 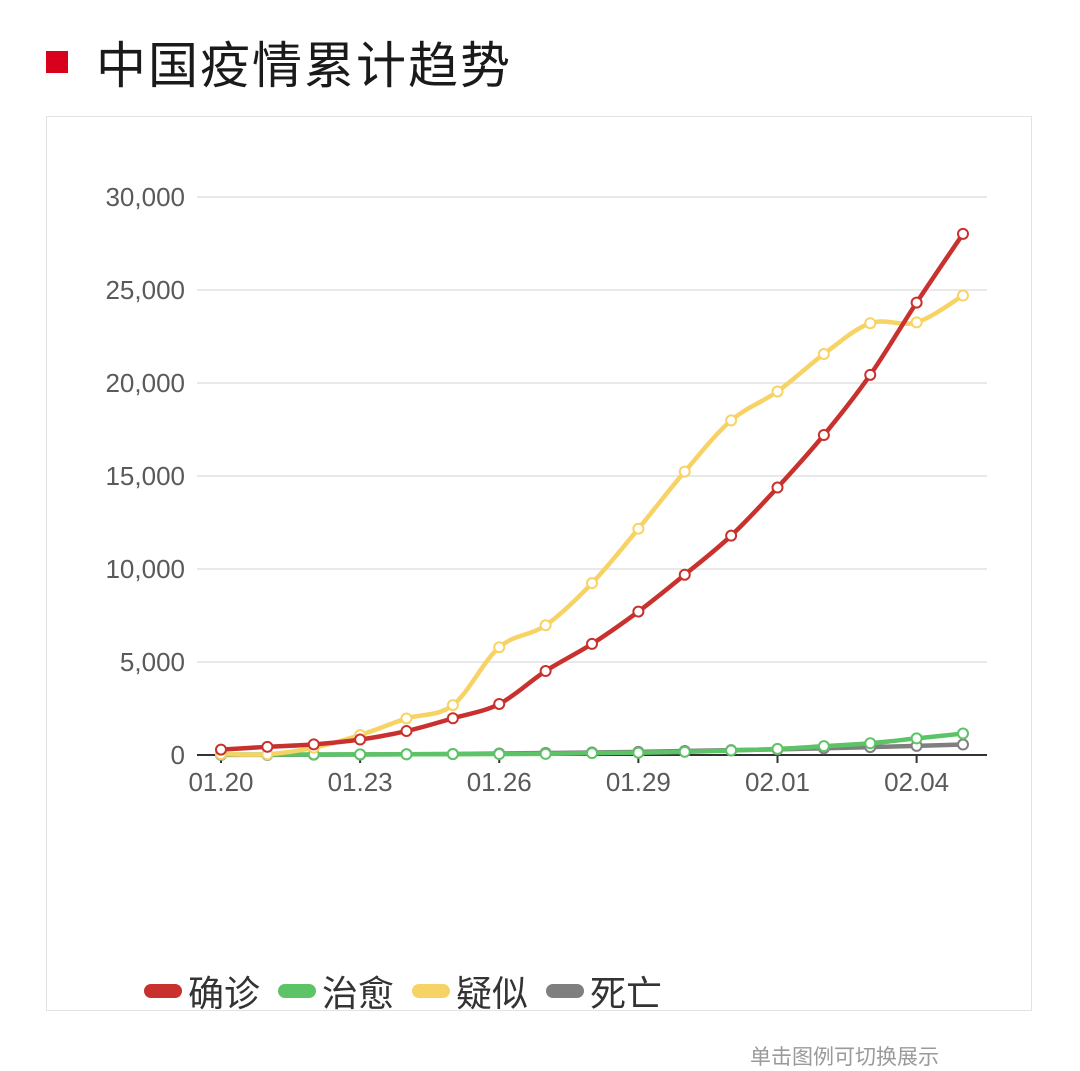 What do you see at coordinates (844, 1057) in the screenshot?
I see `legend-hint: 单击图例可切换展示` at bounding box center [844, 1057].